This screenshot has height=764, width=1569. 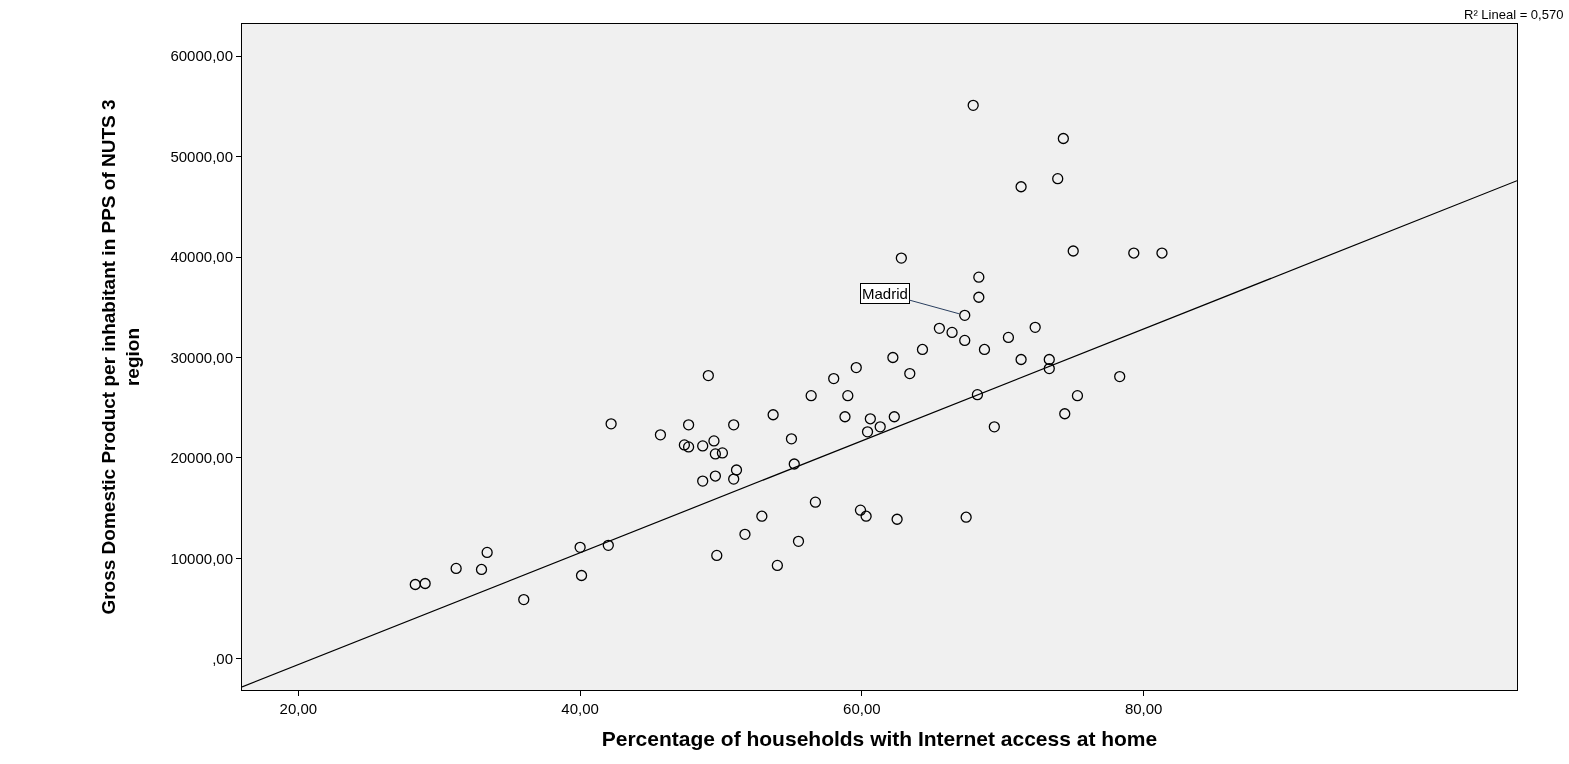 What do you see at coordinates (201, 357) in the screenshot?
I see `y-tick-label: 30000,00` at bounding box center [201, 357].